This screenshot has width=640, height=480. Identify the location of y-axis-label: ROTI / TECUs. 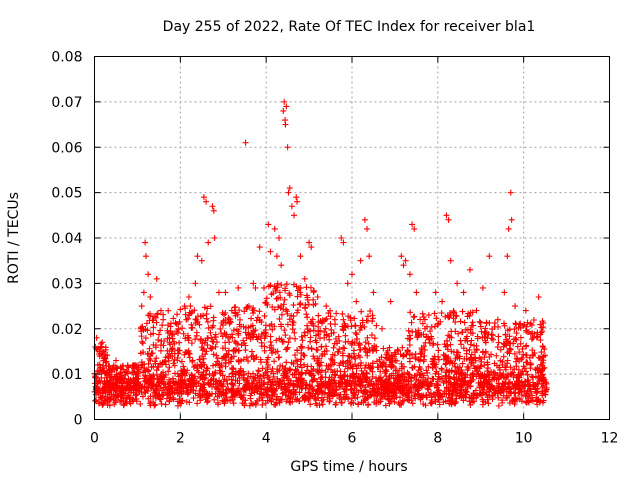
(14, 238).